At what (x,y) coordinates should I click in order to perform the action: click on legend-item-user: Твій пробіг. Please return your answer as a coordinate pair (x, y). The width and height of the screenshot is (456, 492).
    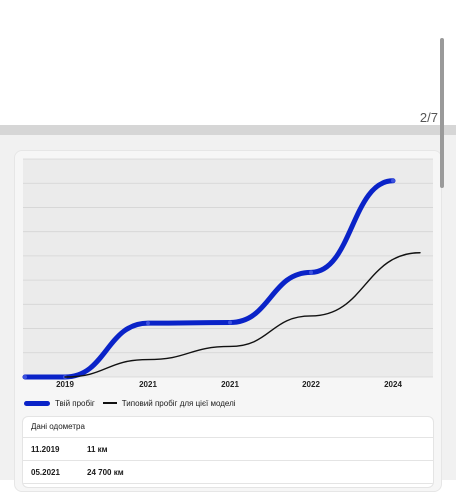
    Looking at the image, I should click on (59, 403).